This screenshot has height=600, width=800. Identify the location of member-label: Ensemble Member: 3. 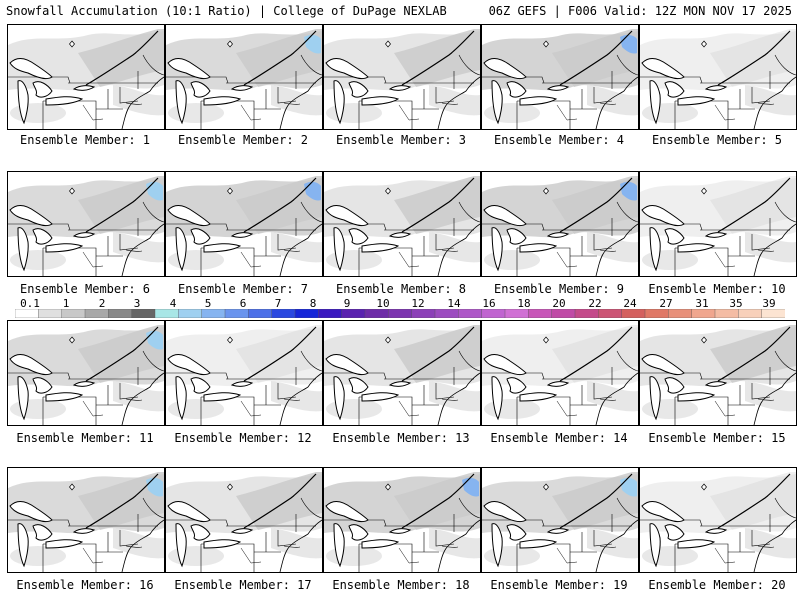
(401, 140).